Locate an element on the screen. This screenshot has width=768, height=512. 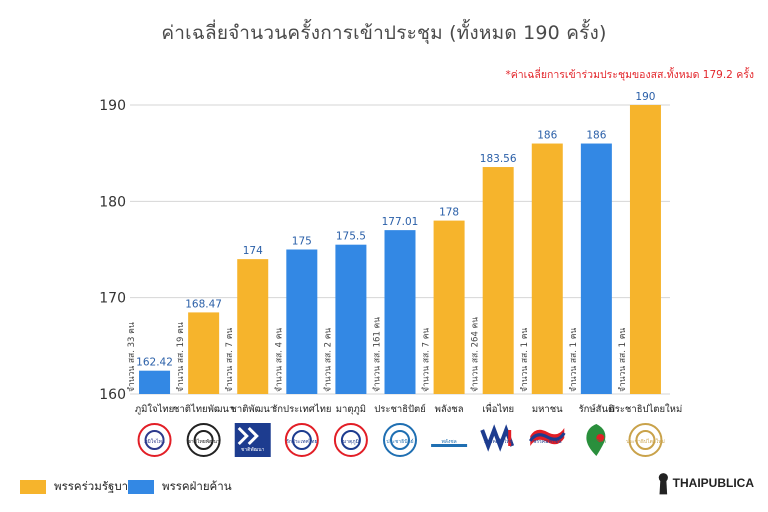
party-logo-4: รักประเทศไทย is located at coordinates (301, 440).